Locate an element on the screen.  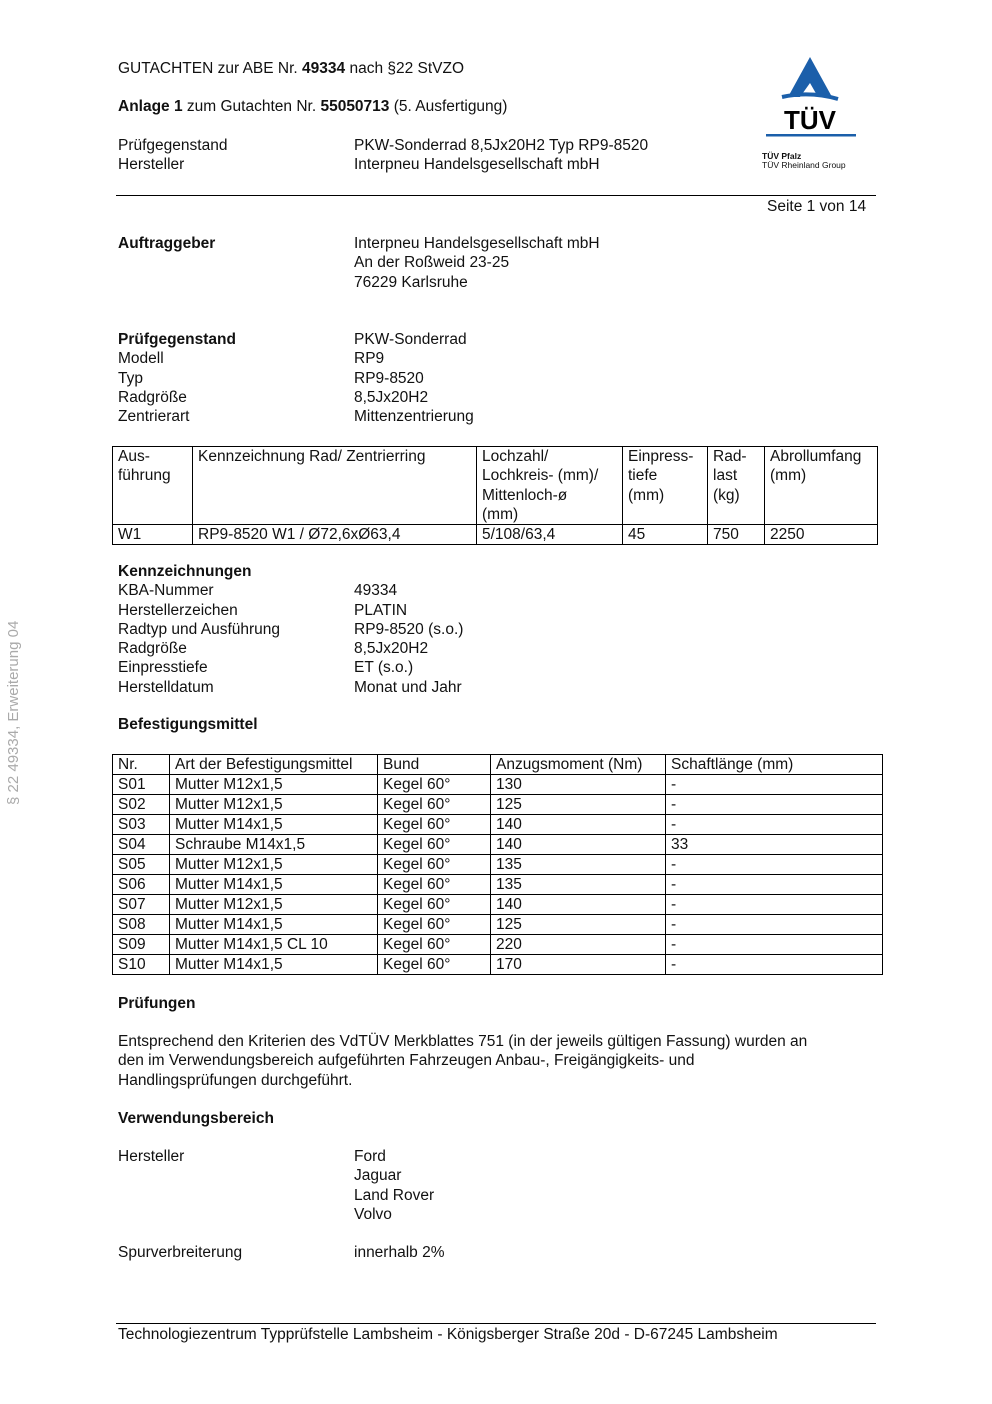
table-row: S06 Mutter M14x1,5 Kegel 60° 135- is located at coordinates (497, 884).